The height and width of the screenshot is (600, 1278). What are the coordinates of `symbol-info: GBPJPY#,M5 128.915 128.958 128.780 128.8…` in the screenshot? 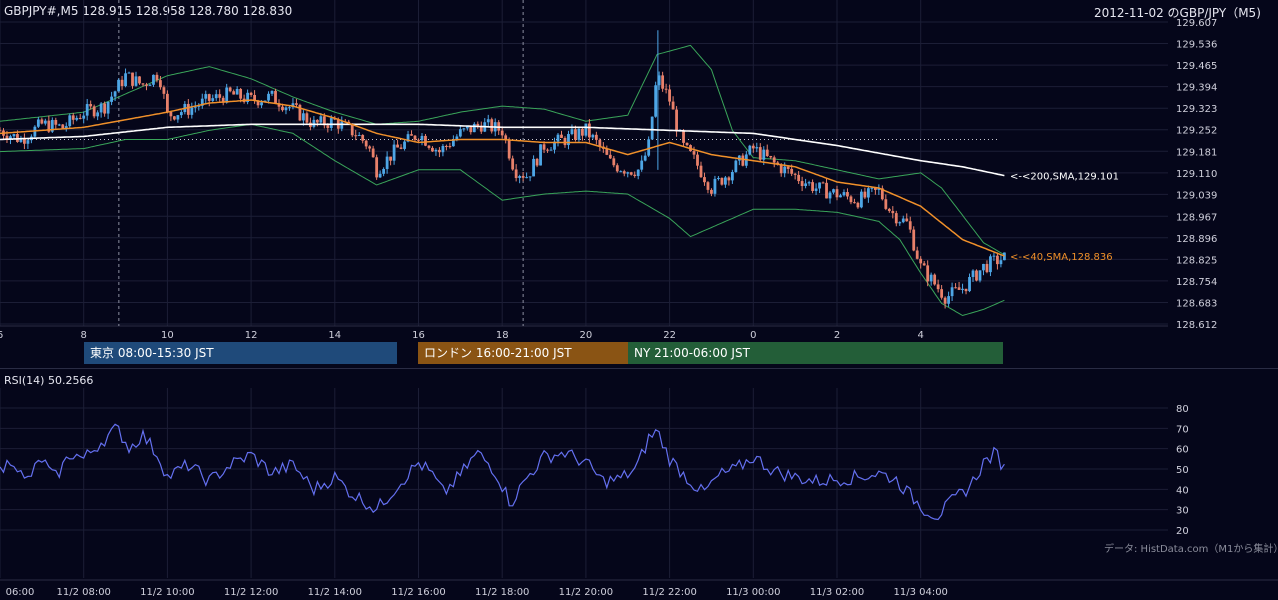 It's located at (148, 11).